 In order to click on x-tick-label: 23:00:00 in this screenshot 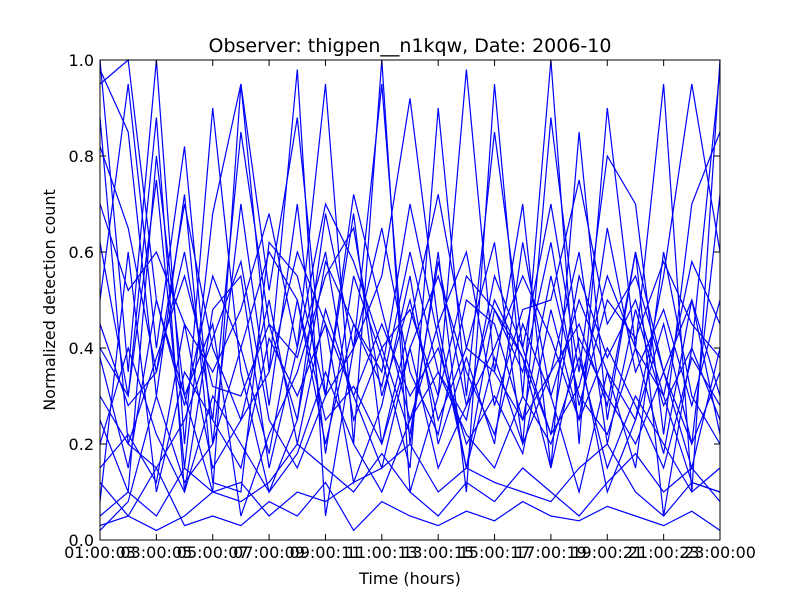, I will do `click(720, 552)`.